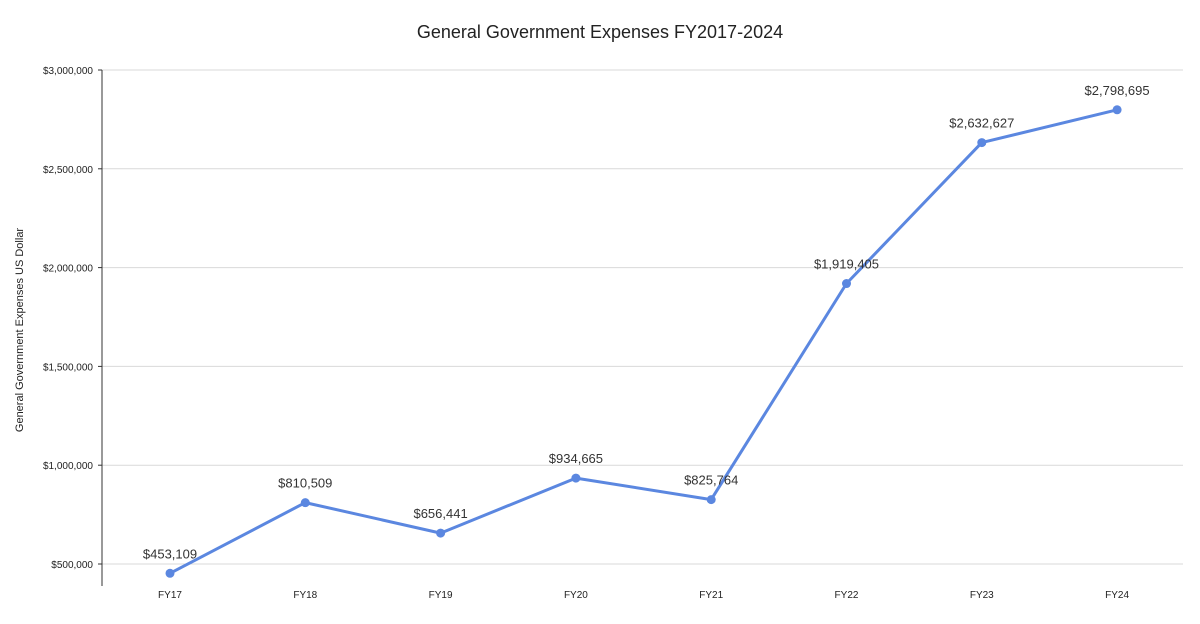 This screenshot has height=624, width=1200. I want to click on y-tick-label: $2,000,000, so click(68, 269).